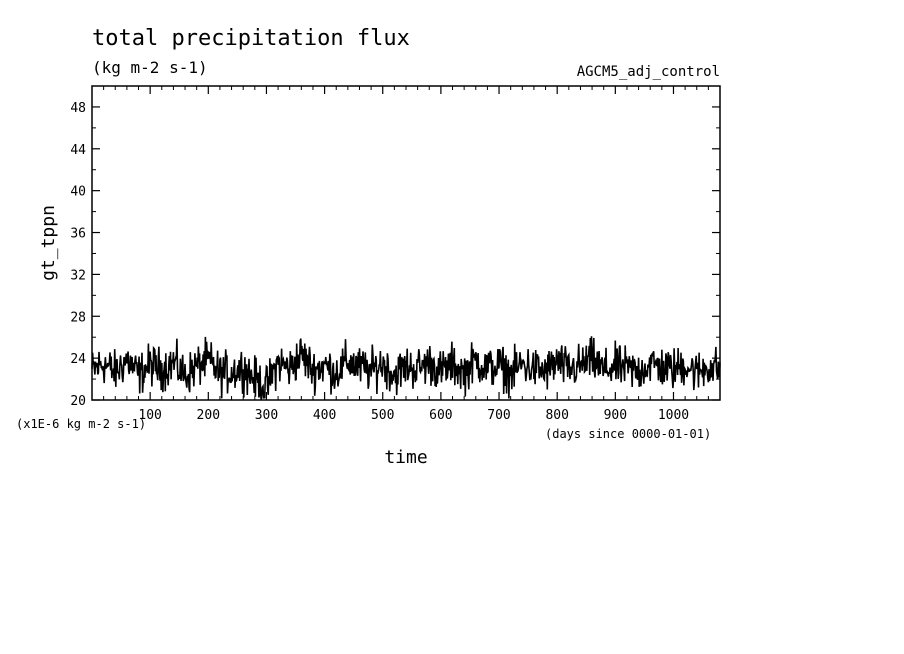 The width and height of the screenshot is (904, 654). What do you see at coordinates (81, 424) in the screenshot?
I see `y-unit-note: (x1E-6 kg m-2 s-1)` at bounding box center [81, 424].